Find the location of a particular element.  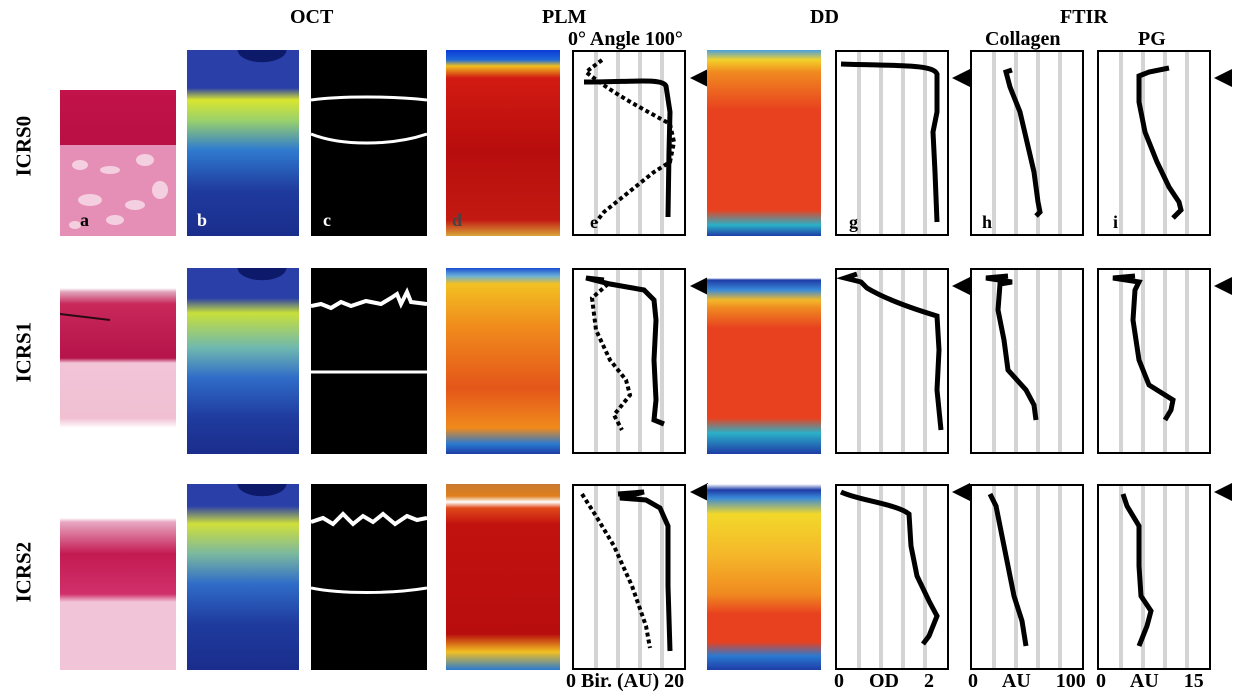

axis-label-pg-au: 0 AU 15 is located at coordinates (1150, 681).